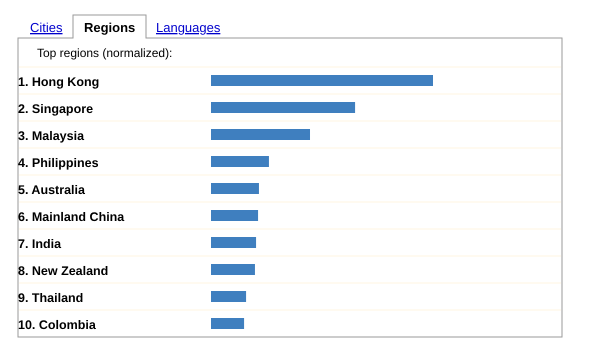 This screenshot has width=604, height=354. I want to click on y-tick-label: 6. Mainland China, so click(72, 217).